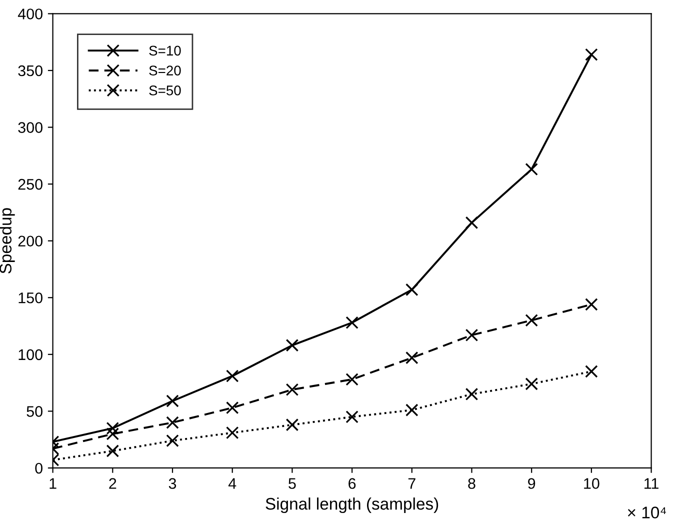 This screenshot has width=677, height=527. I want to click on y-tick-label: 0, so click(38, 468).